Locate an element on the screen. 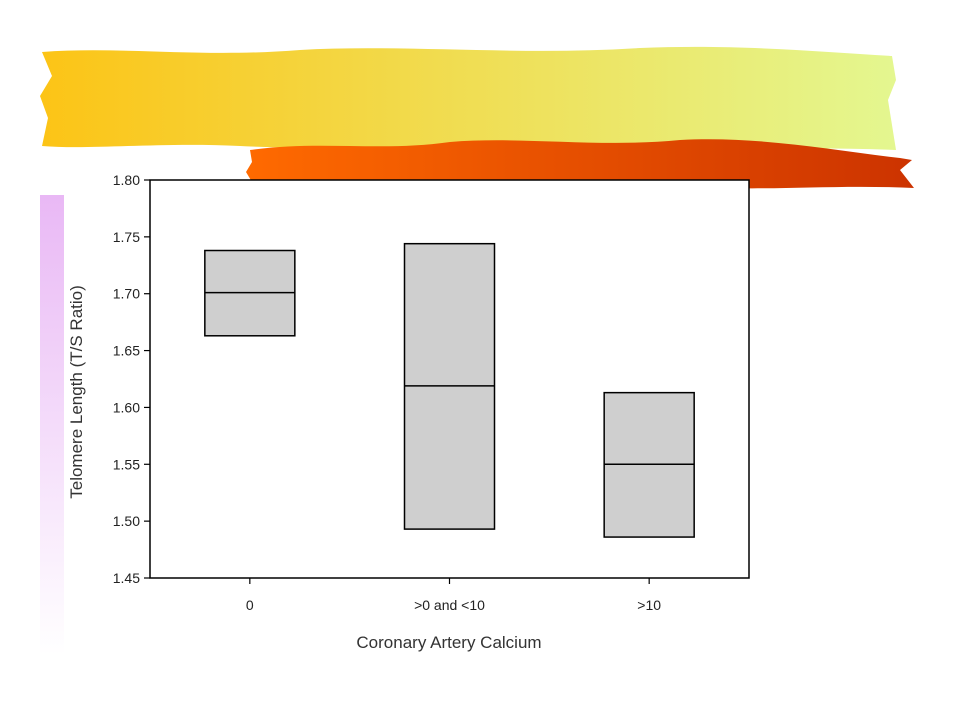 Image resolution: width=960 pixels, height=720 pixels. x-tick-label: >10 is located at coordinates (649, 605).